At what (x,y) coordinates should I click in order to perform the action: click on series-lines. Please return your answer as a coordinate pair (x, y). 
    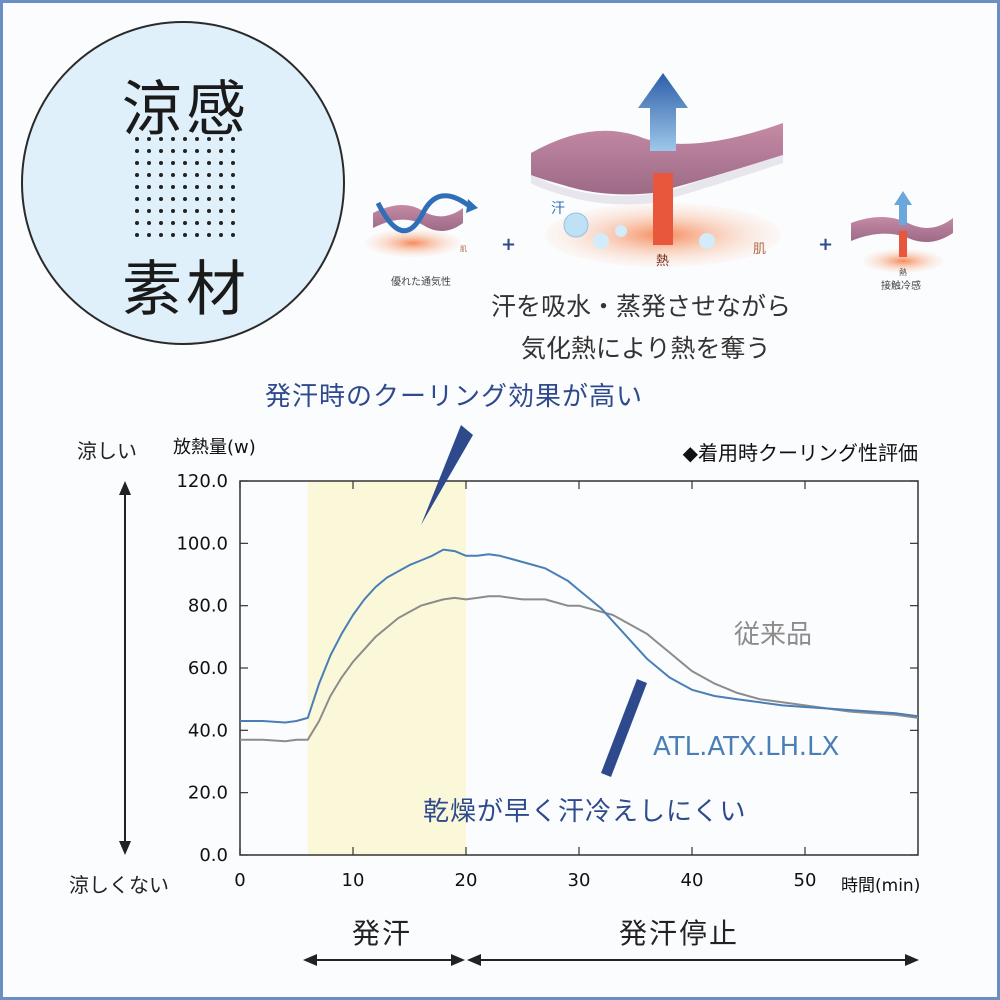
    Looking at the image, I should click on (579, 645).